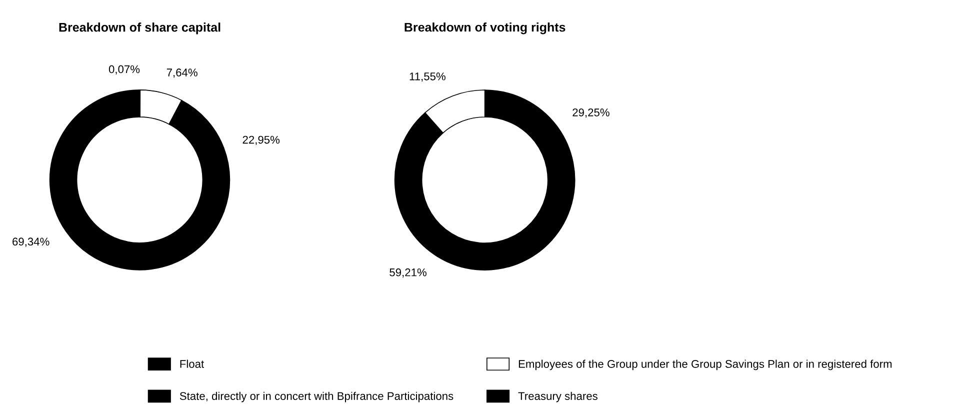 The image size is (969, 410). What do you see at coordinates (124, 69) in the screenshot?
I see `data-label: 0,07%` at bounding box center [124, 69].